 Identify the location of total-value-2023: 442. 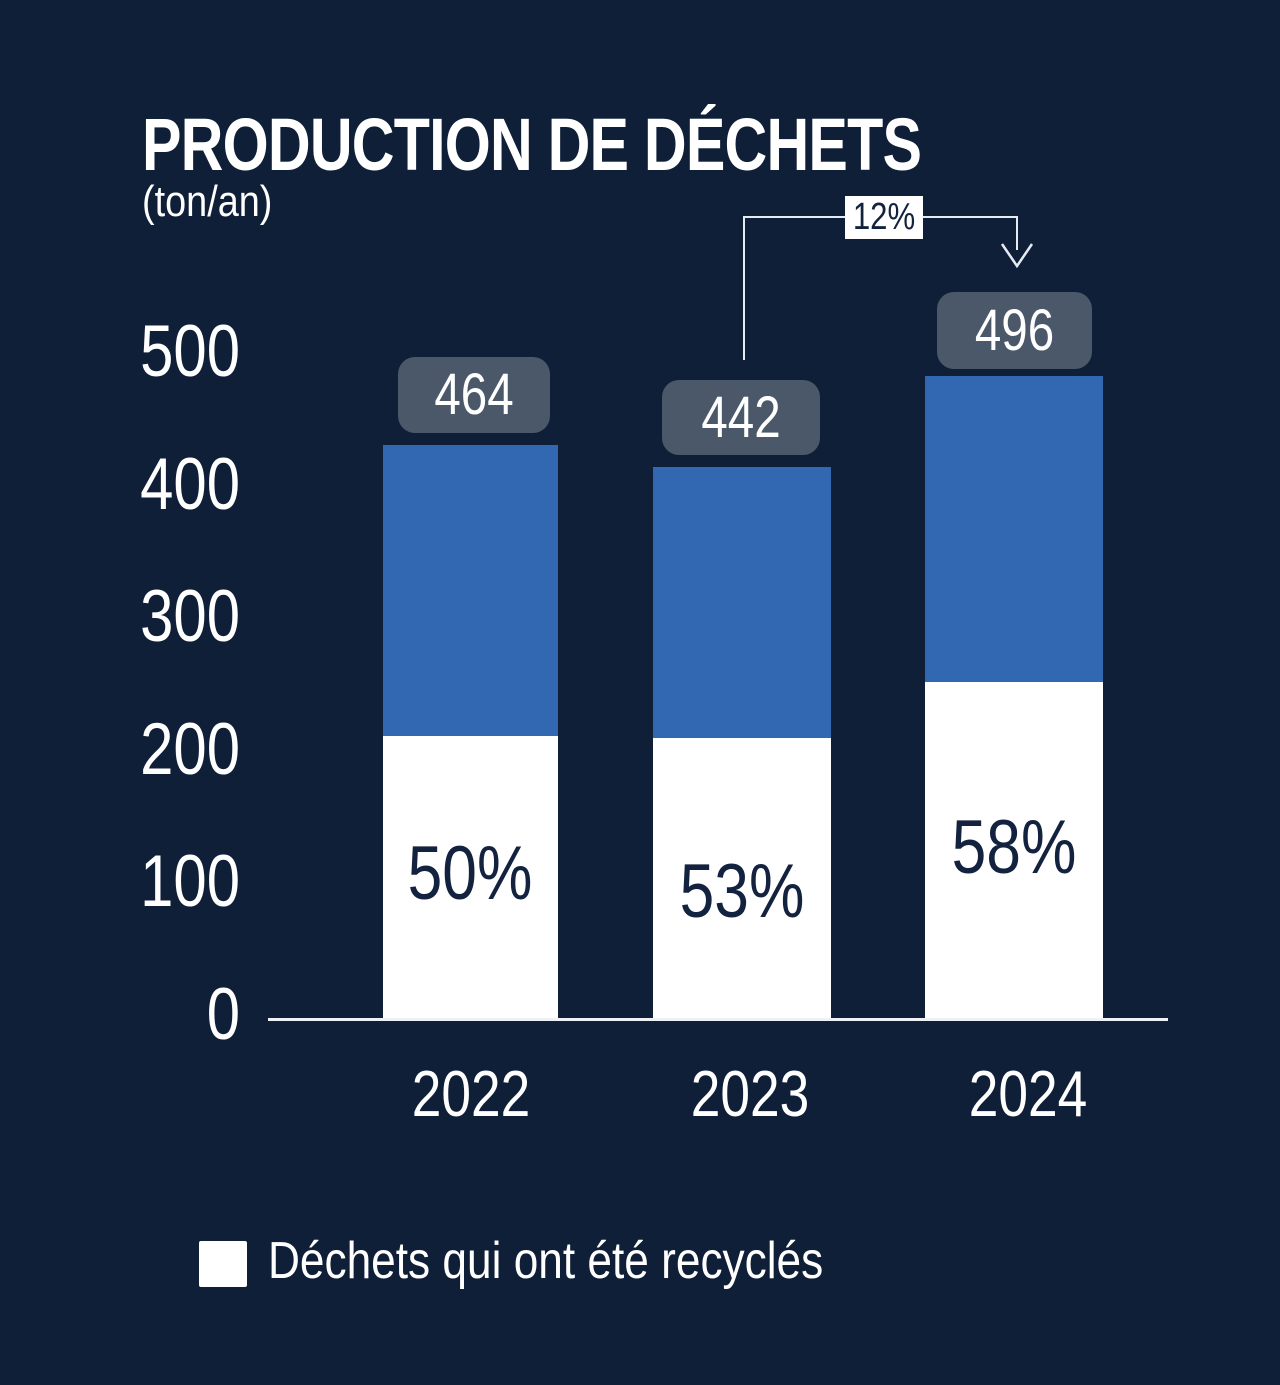
(741, 417).